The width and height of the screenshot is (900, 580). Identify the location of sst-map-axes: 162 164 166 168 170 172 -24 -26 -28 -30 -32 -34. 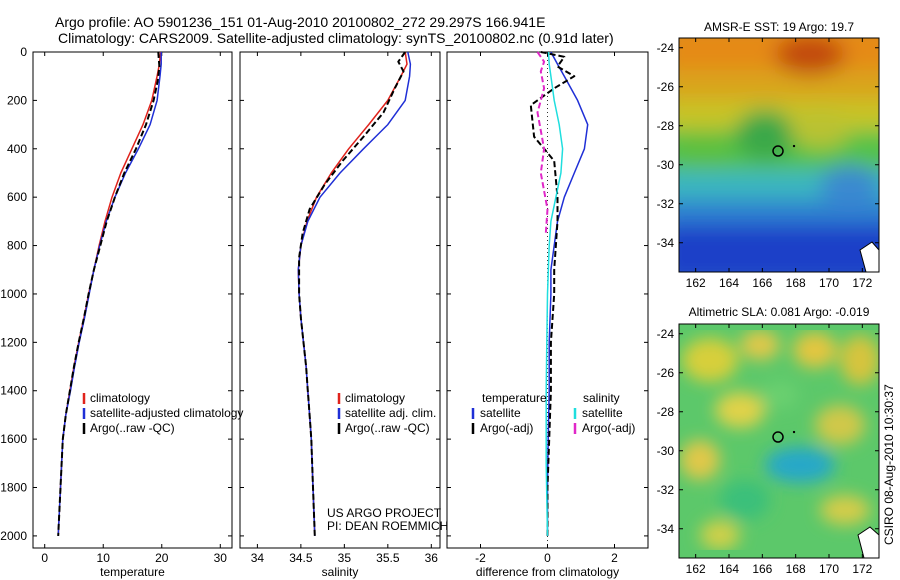
(768, 164).